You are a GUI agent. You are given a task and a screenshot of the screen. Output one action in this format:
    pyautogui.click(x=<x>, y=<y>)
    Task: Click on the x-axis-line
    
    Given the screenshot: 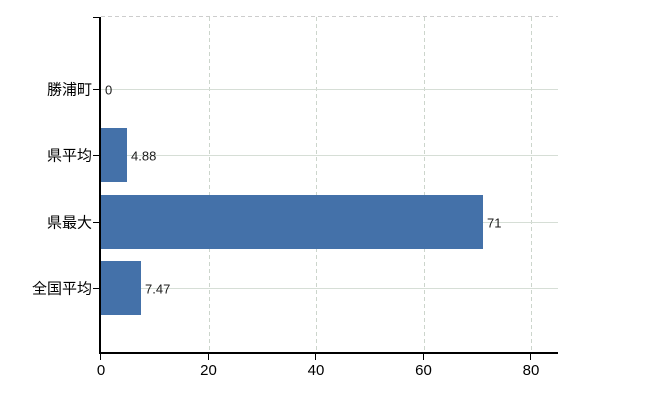 What is the action you would take?
    pyautogui.click(x=328, y=353)
    